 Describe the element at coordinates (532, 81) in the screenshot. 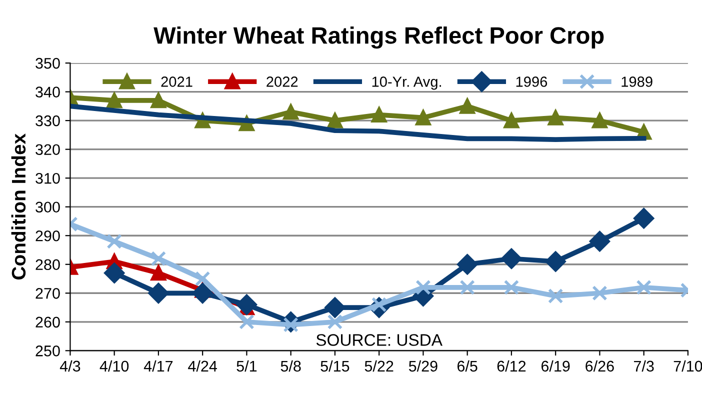

I see `legend-label: 1996` at that location.